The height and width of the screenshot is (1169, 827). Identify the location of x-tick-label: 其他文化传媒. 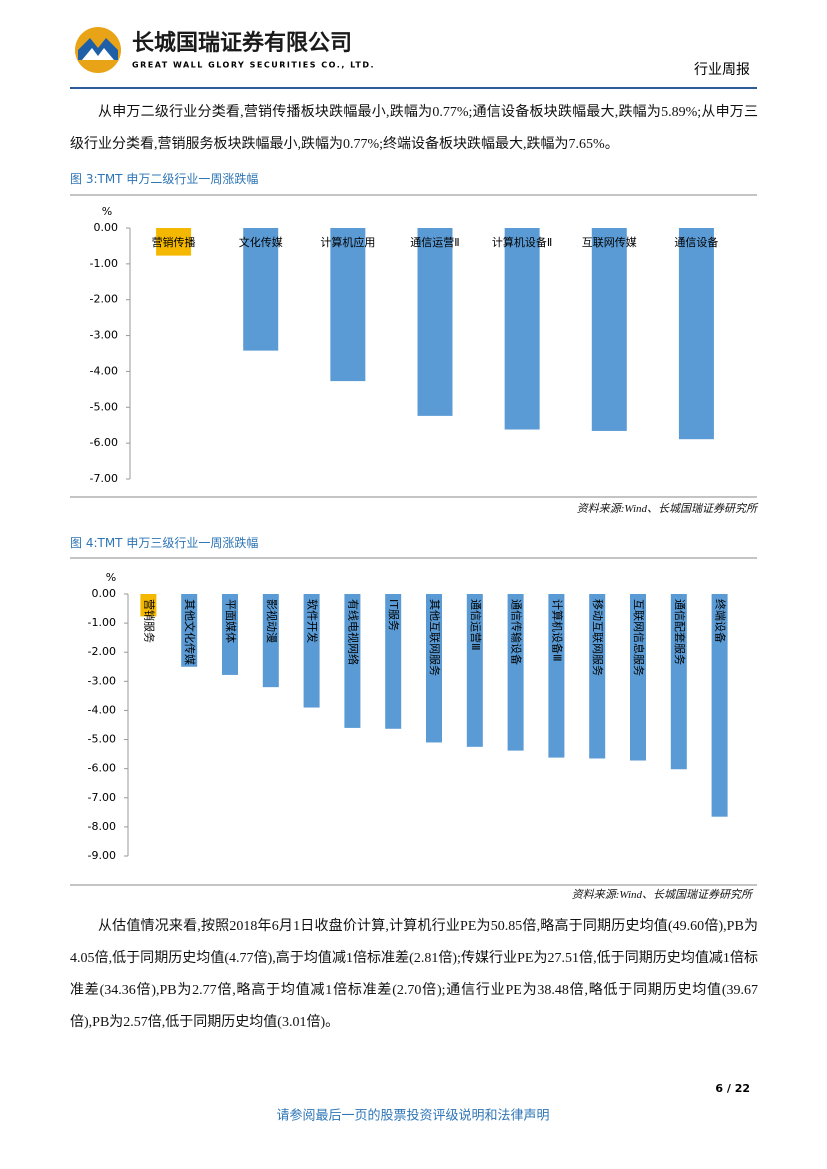
(190, 632).